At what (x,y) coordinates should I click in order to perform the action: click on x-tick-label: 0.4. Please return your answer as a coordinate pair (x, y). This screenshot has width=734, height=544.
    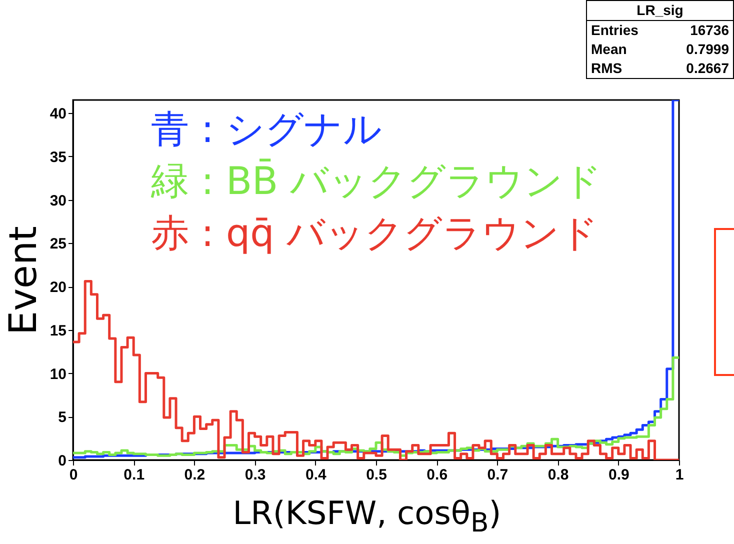
    Looking at the image, I should click on (316, 475).